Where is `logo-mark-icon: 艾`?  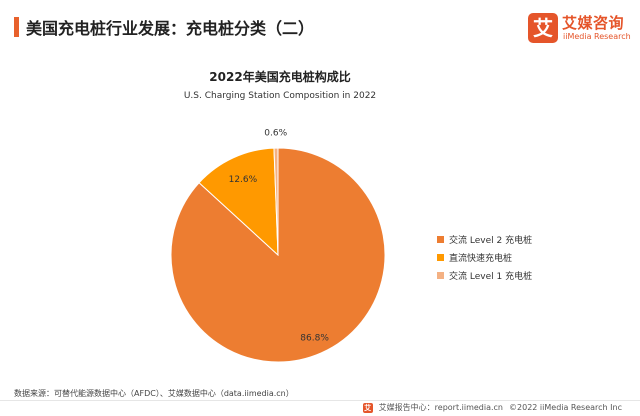 logo-mark-icon: 艾 is located at coordinates (543, 28).